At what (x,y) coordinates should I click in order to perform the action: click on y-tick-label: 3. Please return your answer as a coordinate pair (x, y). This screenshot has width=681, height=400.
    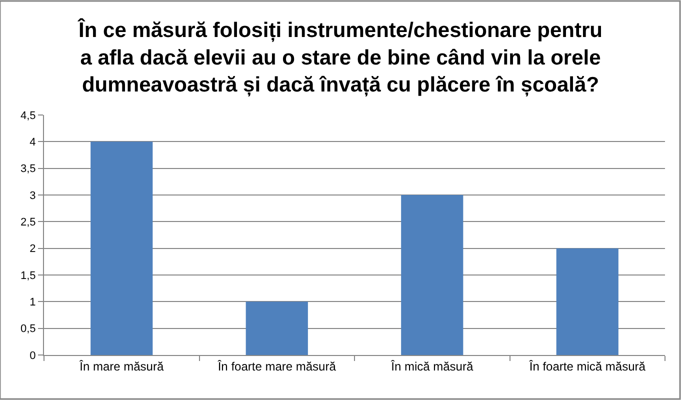
    Looking at the image, I should click on (33, 196).